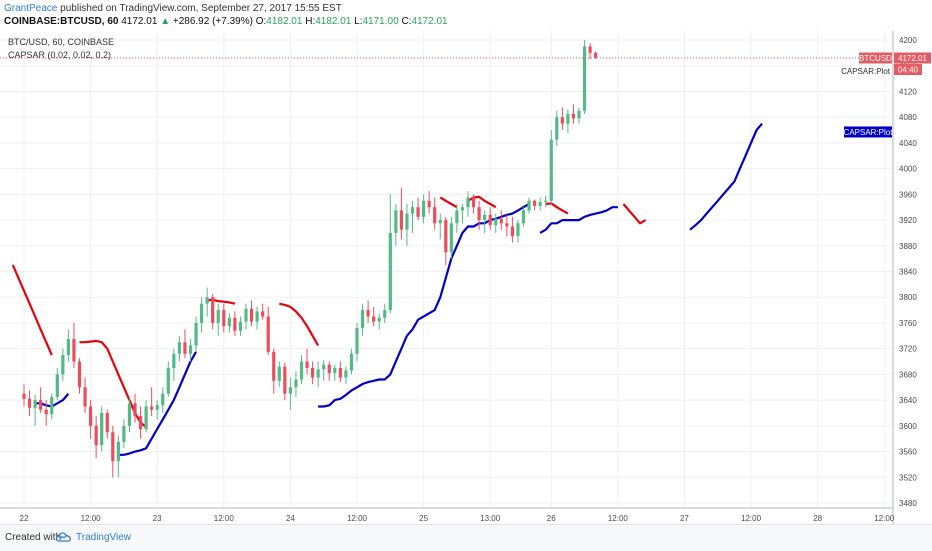  I want to click on price-tick-label: 3560, so click(908, 452).